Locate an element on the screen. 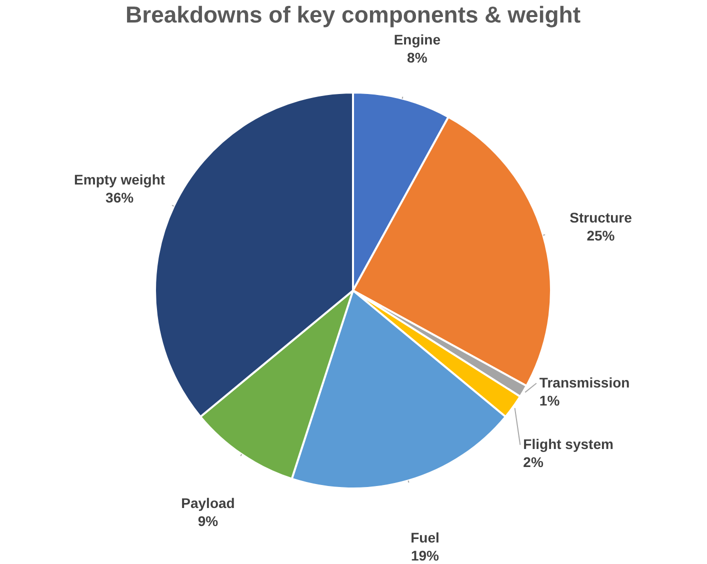 Image resolution: width=707 pixels, height=564 pixels. data-label: 9% is located at coordinates (208, 520).